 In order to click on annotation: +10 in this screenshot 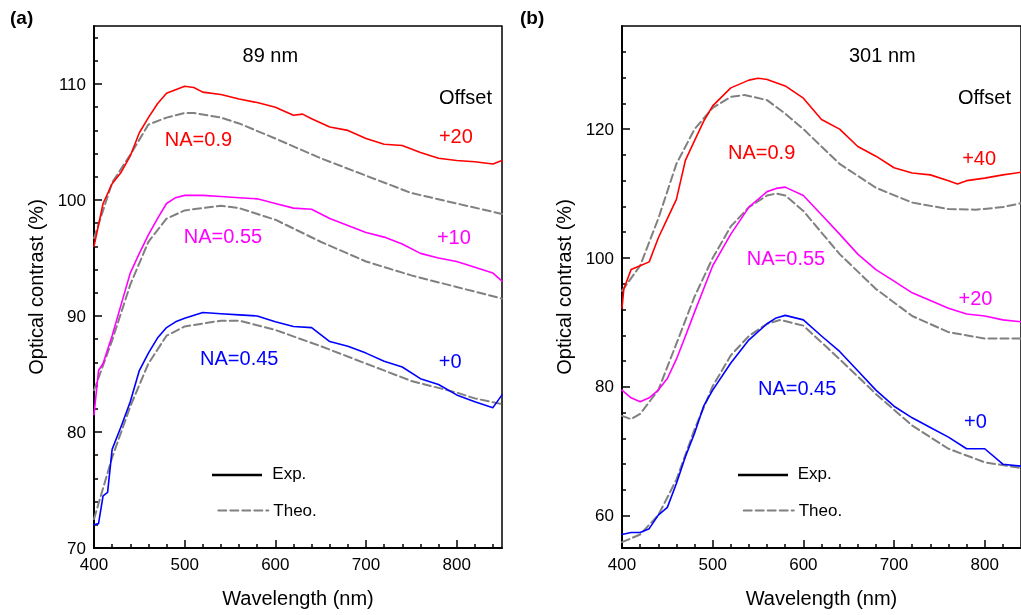, I will do `click(453, 236)`.